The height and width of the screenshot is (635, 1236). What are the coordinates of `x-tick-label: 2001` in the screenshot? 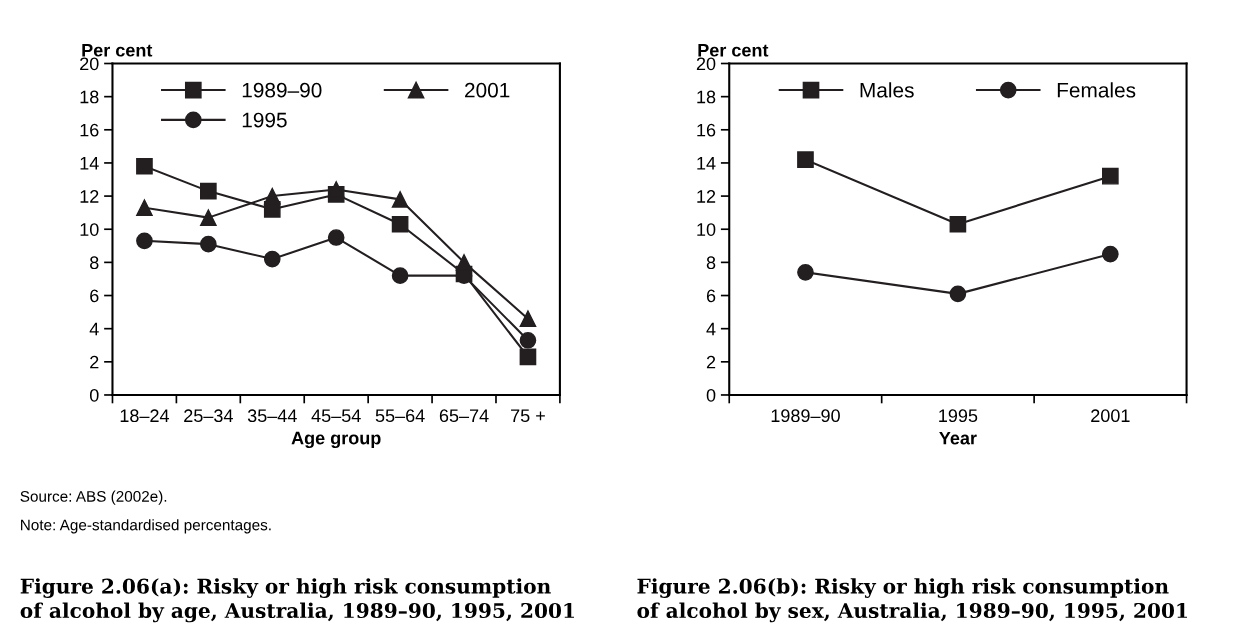 It's located at (1110, 416).